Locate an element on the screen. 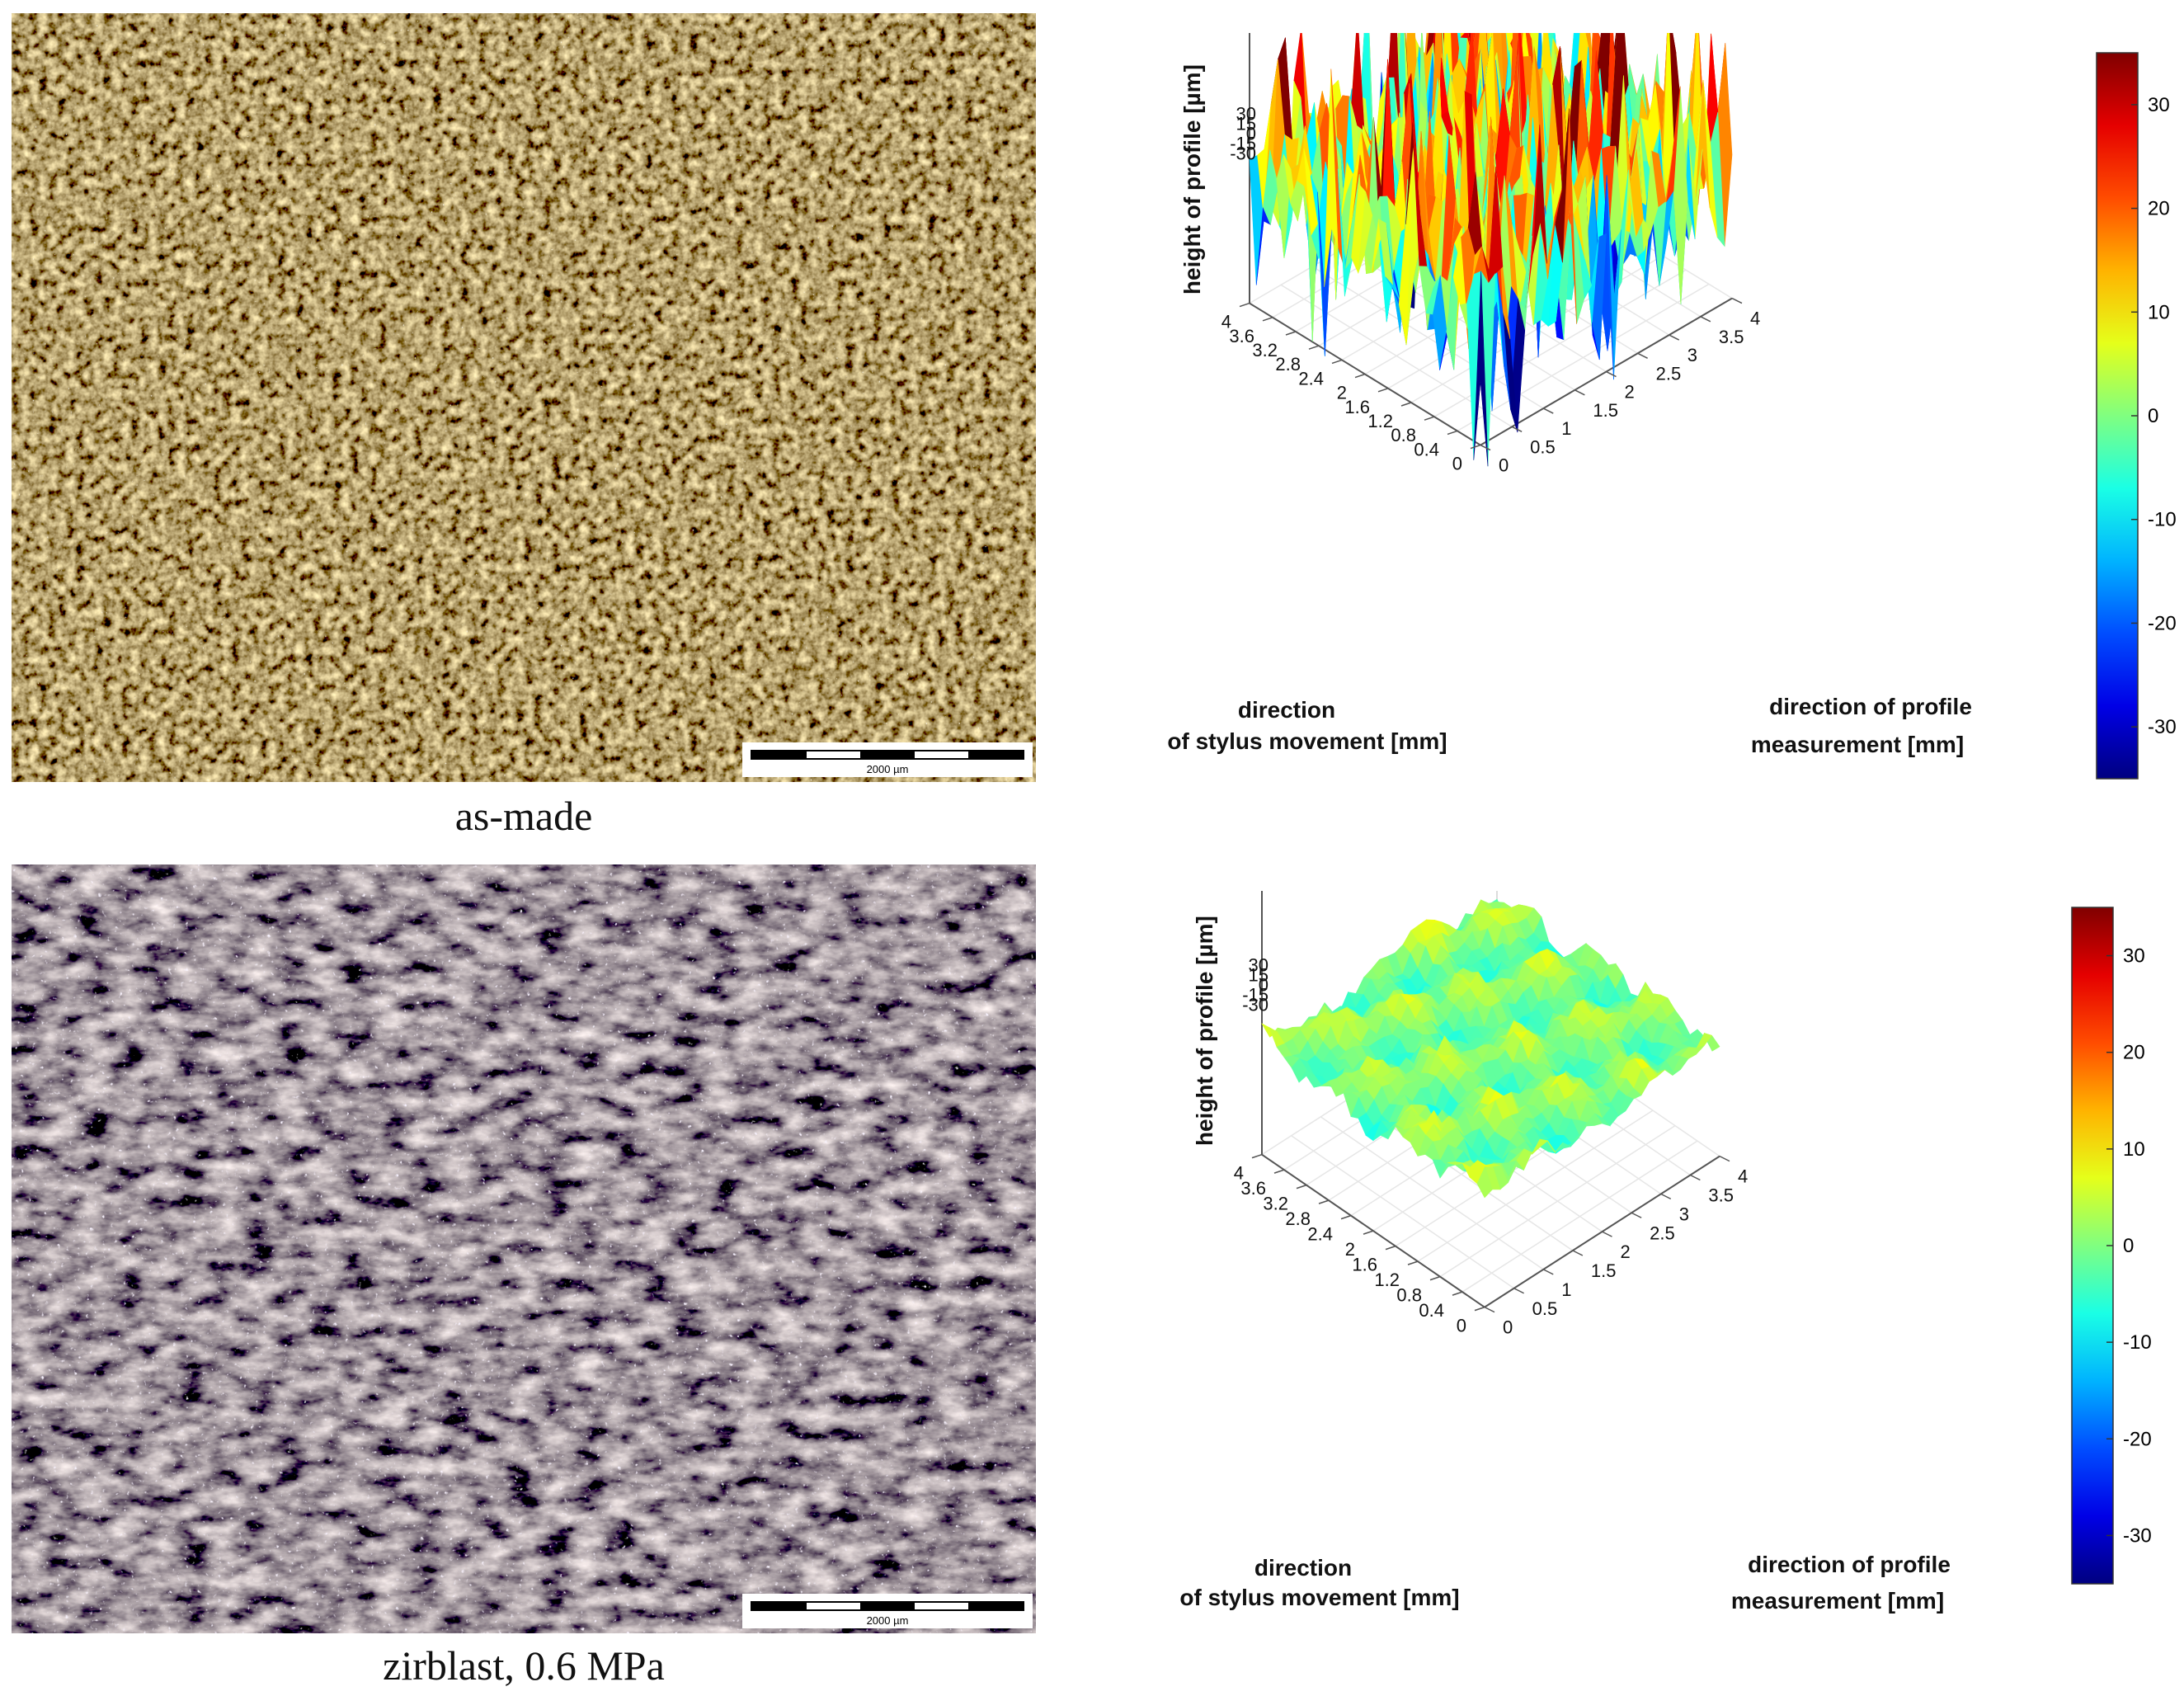  caption-zirblast: zirblast, 0.6 MPa is located at coordinates (524, 1665).